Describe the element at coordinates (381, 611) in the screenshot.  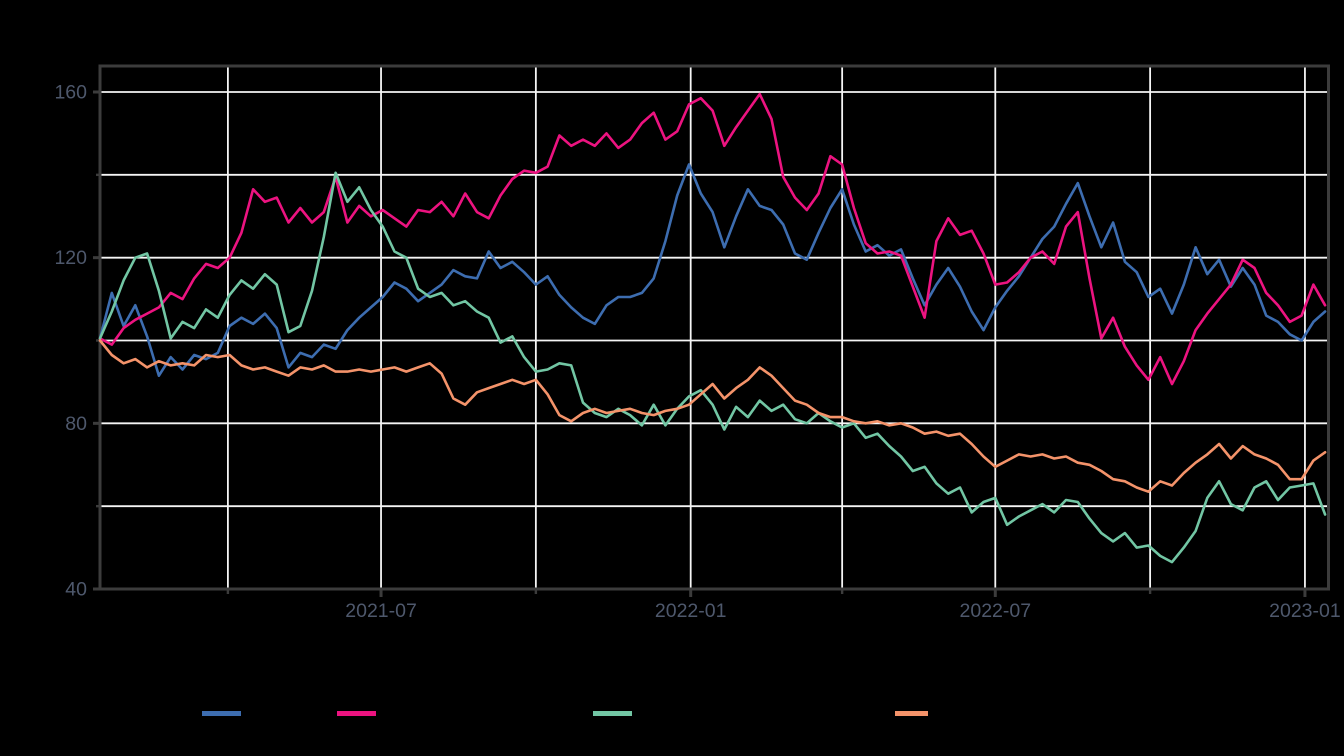
I see `x-tick-label: 2021-07` at that location.